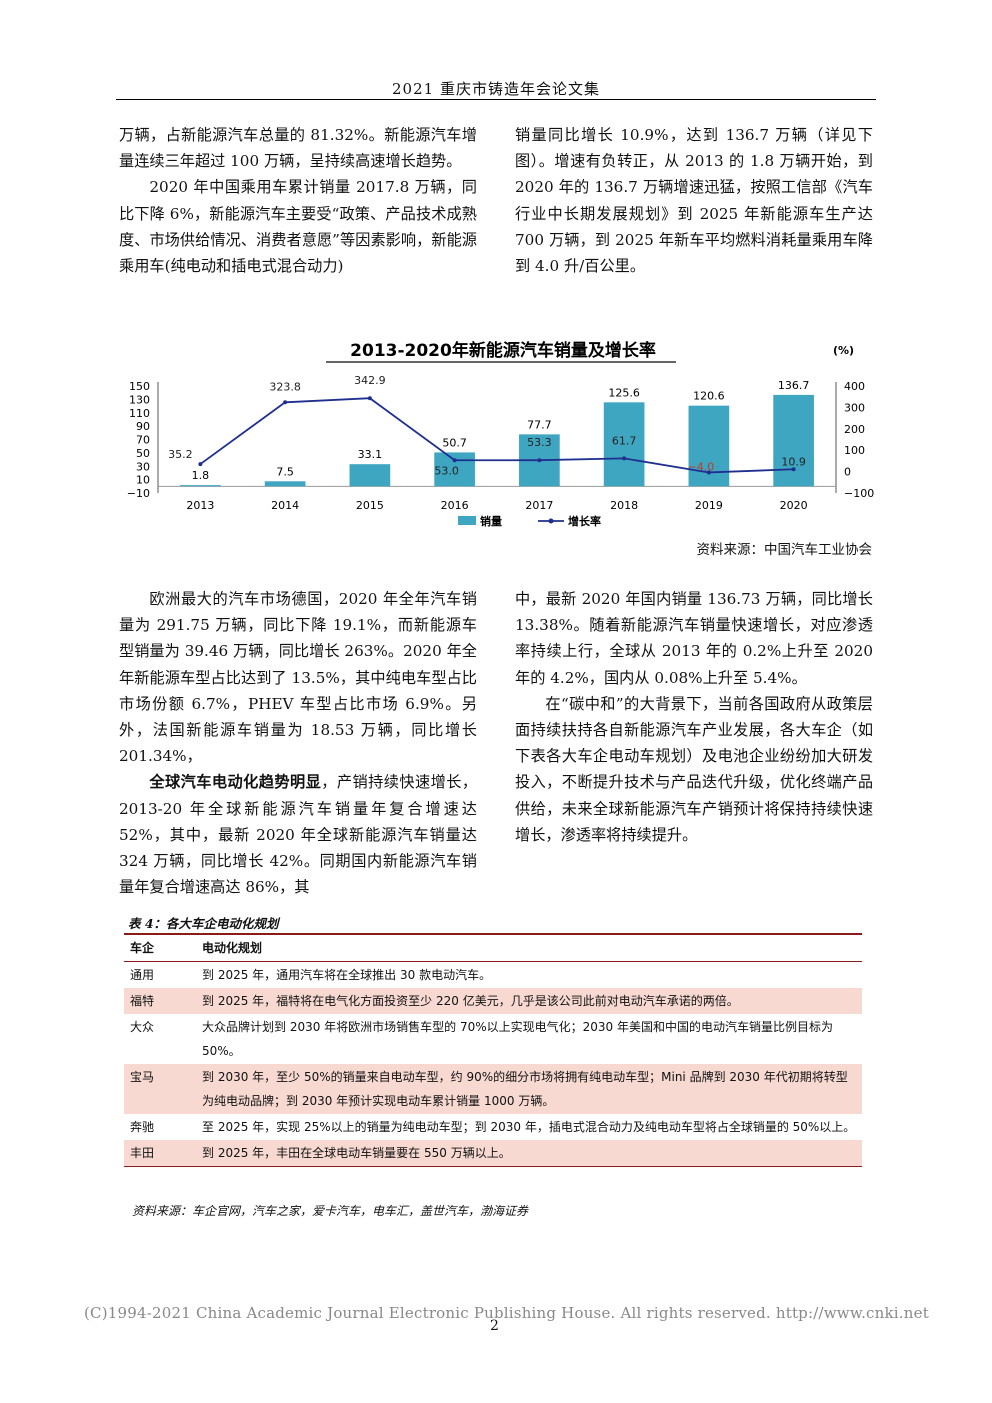 The image size is (992, 1403). What do you see at coordinates (794, 505) in the screenshot?
I see `x-tick-label: 2020` at bounding box center [794, 505].